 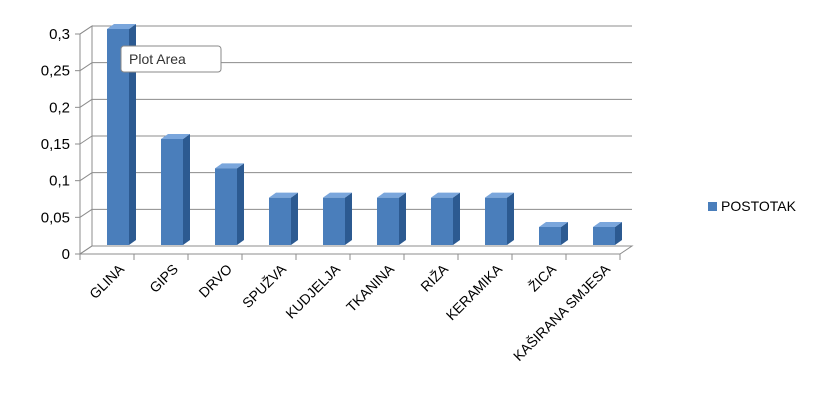 I want to click on y-axis: 0 0,05 0,1 0,15 0,2 0,25 0,3, so click(x=61, y=144).